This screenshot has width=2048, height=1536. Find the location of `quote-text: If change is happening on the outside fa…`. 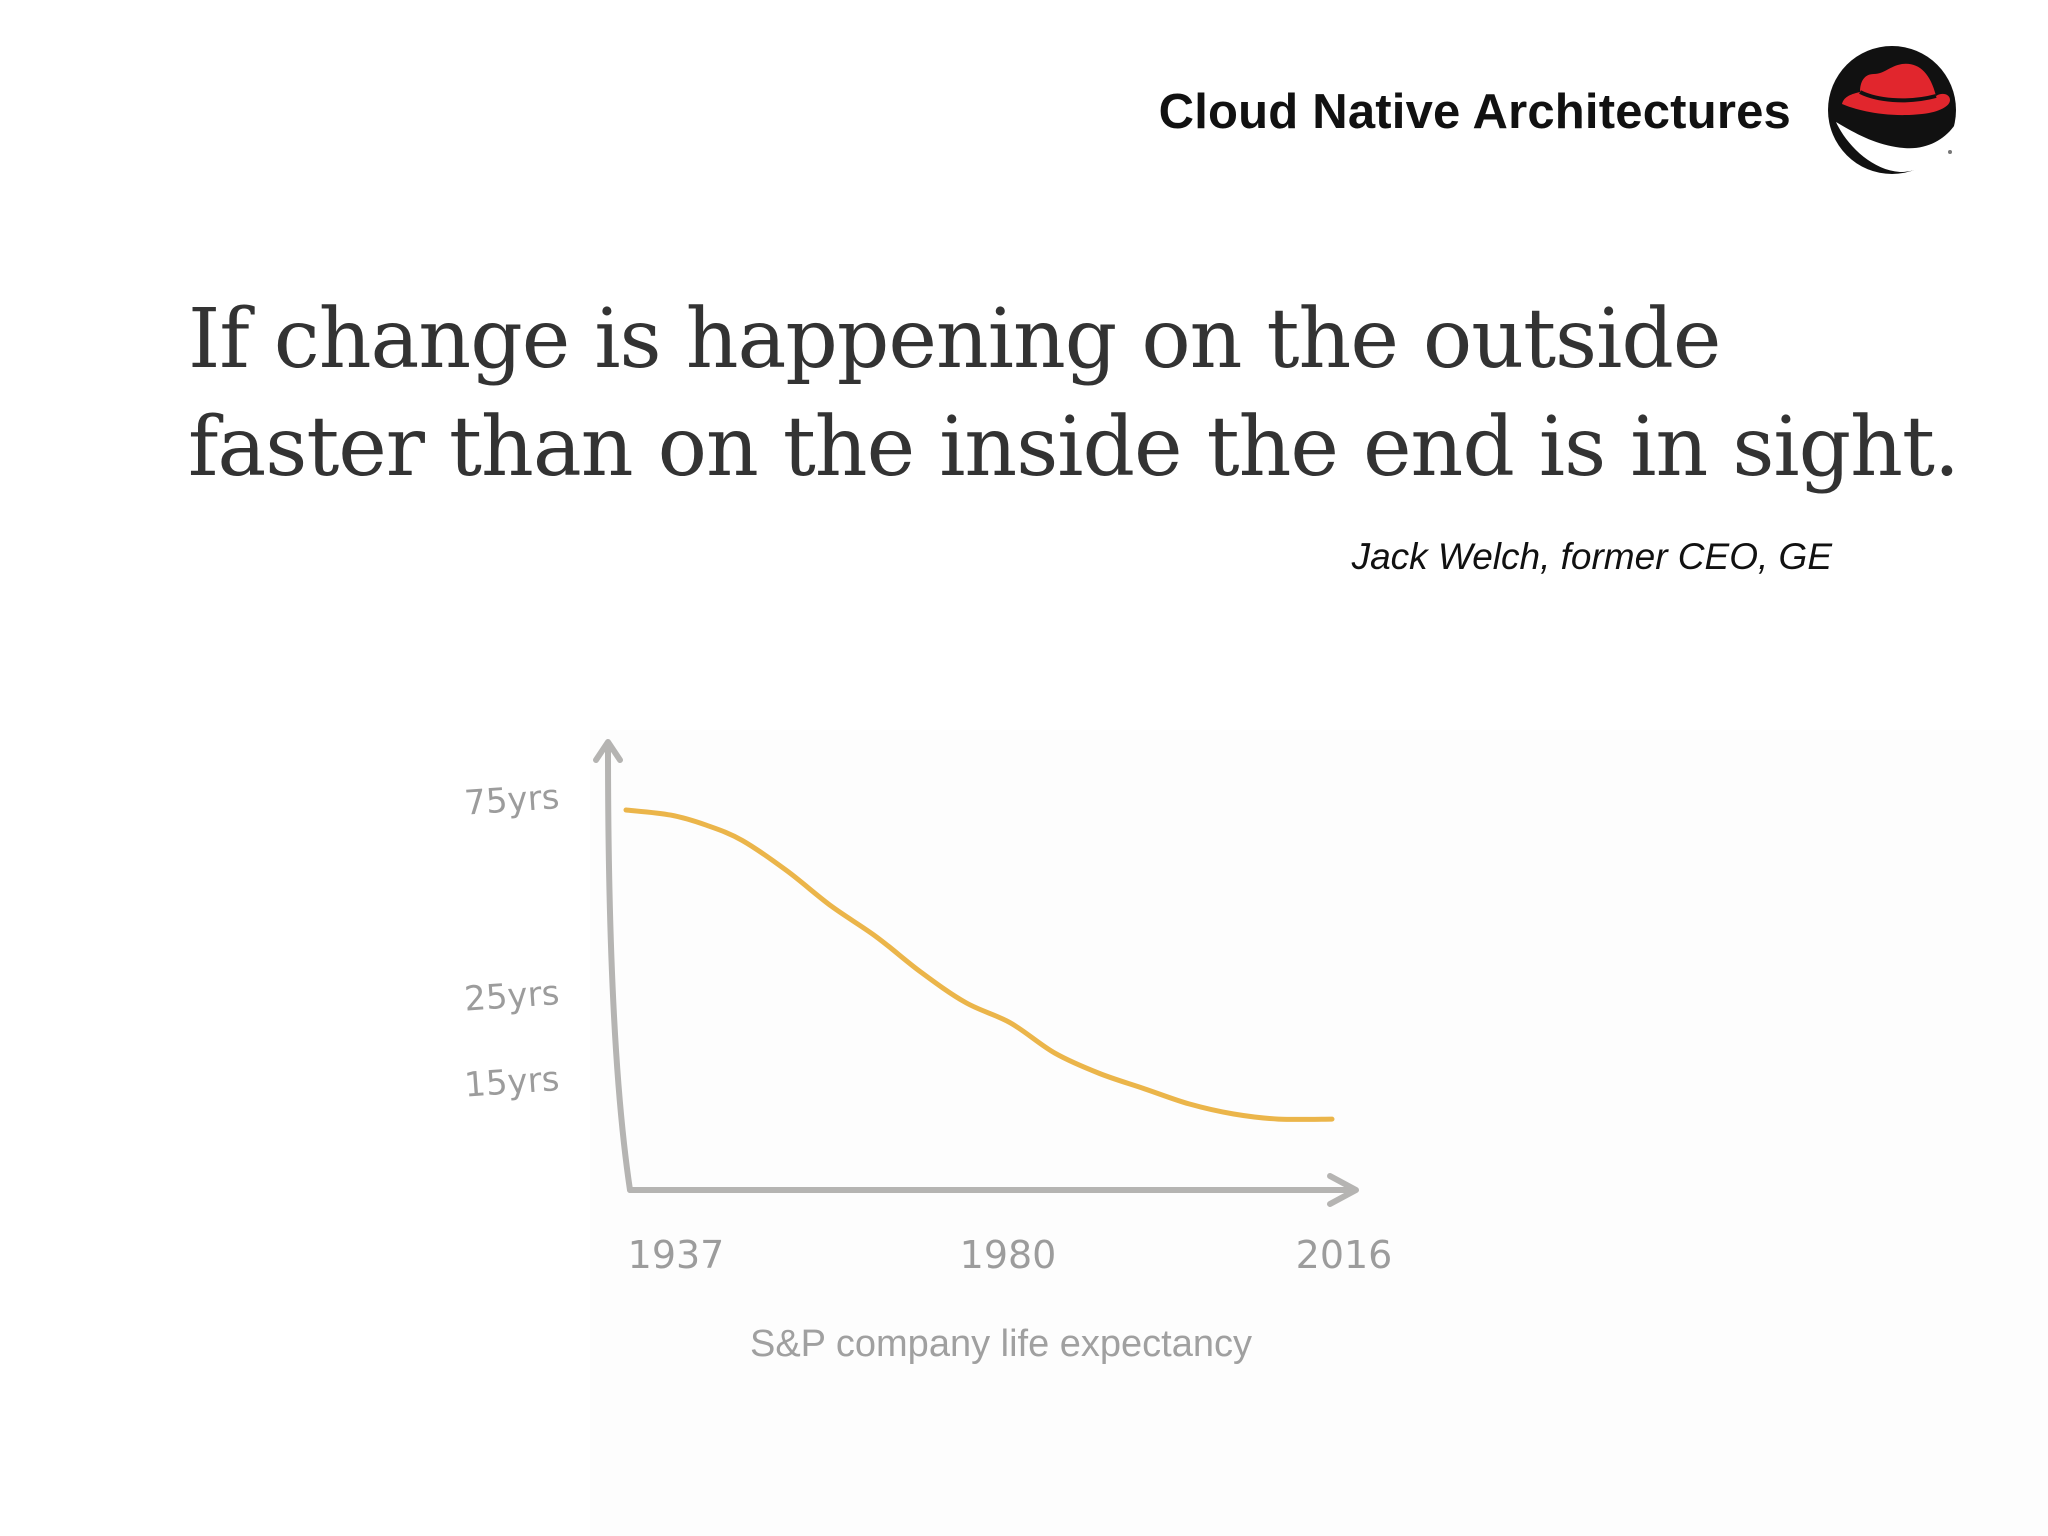

quote-text: If change is happening on the outside fa… is located at coordinates (1074, 394).